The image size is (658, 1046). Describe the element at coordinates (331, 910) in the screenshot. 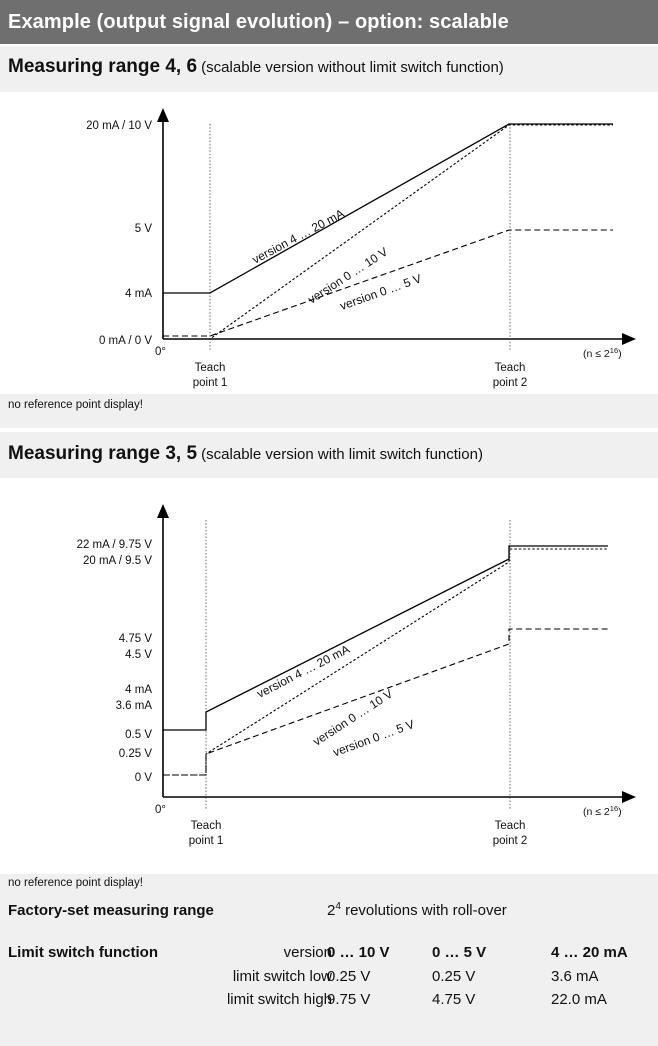

I see `factory-range-base: 2` at that location.